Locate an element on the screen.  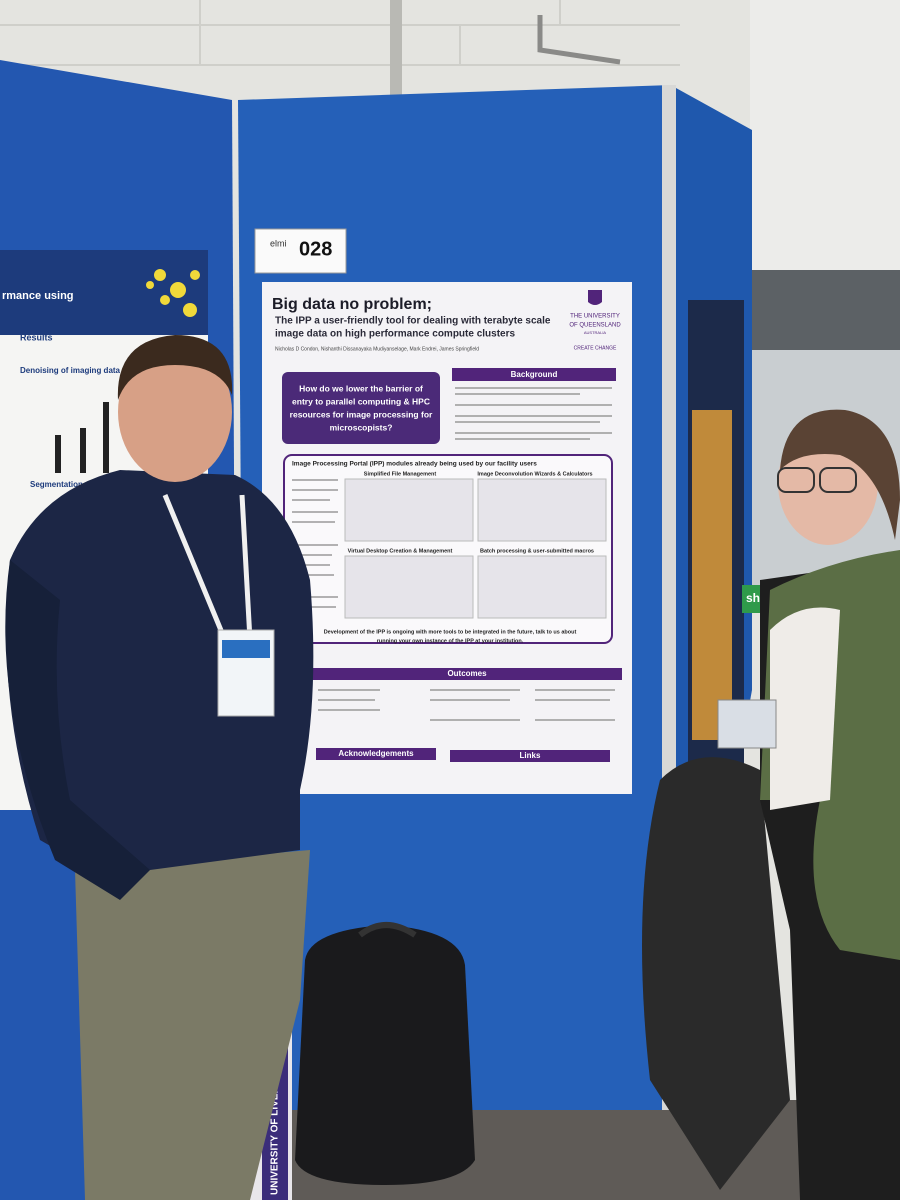
screenshots is located at coordinates (475, 548).